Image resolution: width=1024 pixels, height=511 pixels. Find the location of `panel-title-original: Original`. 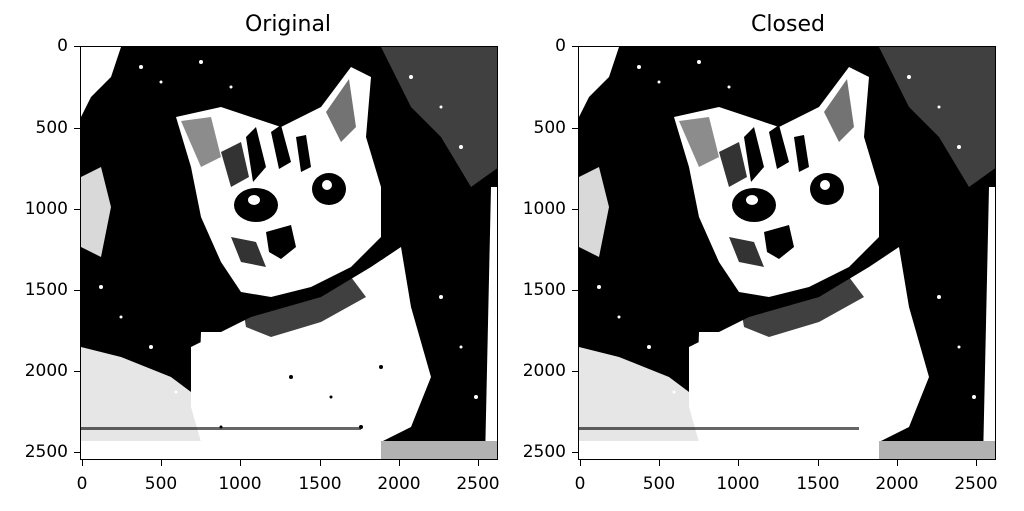

panel-title-original: Original is located at coordinates (288, 24).